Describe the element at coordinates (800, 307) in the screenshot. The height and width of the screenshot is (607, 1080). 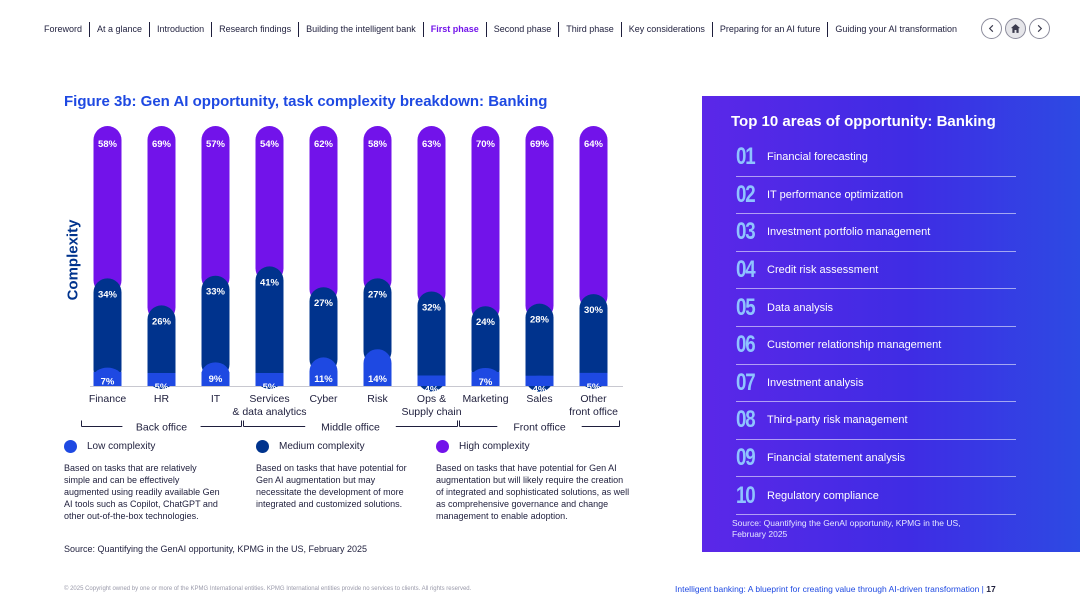
I see `item-label: Data analysis` at that location.